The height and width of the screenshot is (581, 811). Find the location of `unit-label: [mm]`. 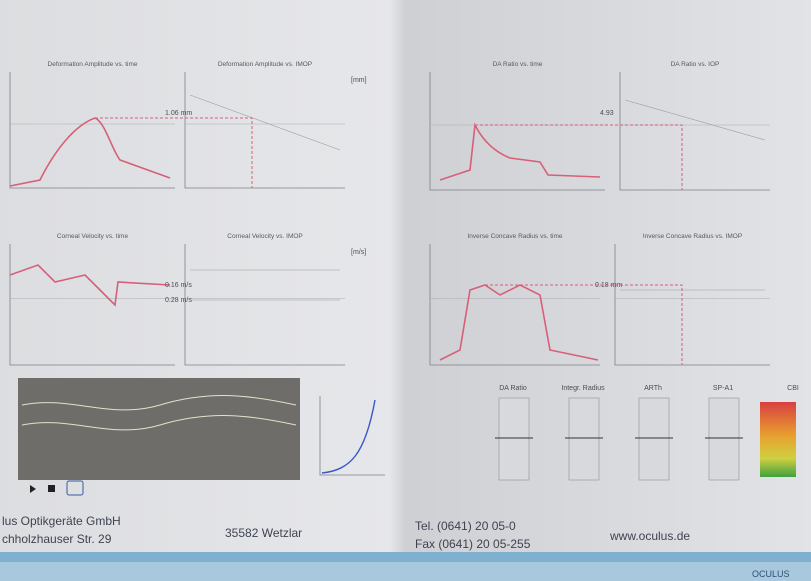

unit-label: [mm] is located at coordinates (359, 80).